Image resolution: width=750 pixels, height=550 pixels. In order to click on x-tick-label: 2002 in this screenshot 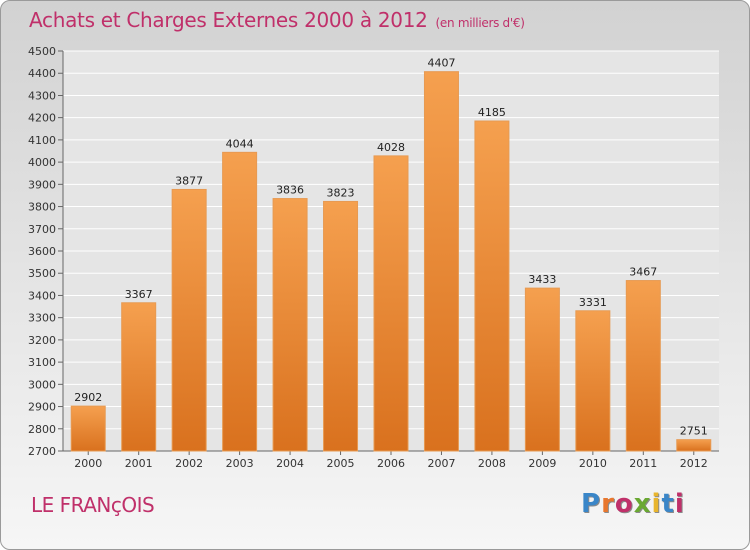, I will do `click(189, 463)`.